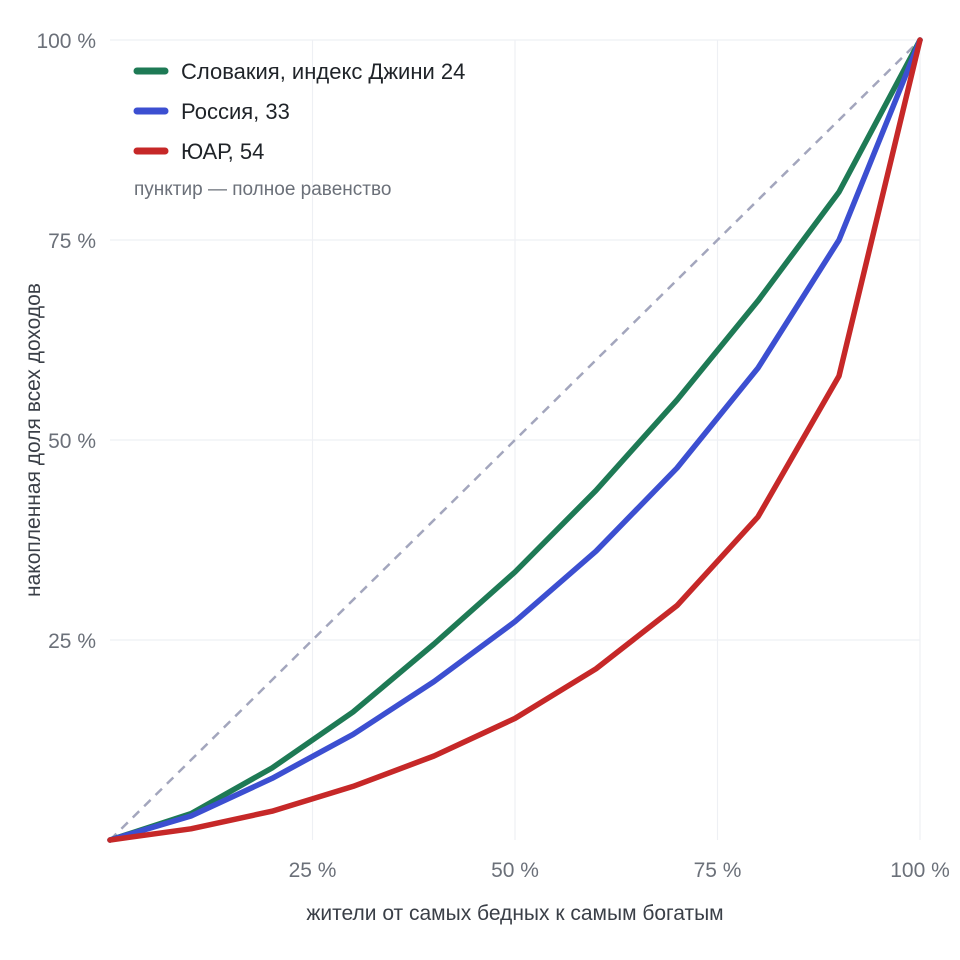 The height and width of the screenshot is (960, 960). I want to click on y-tick-label: 75 %, so click(72, 241).